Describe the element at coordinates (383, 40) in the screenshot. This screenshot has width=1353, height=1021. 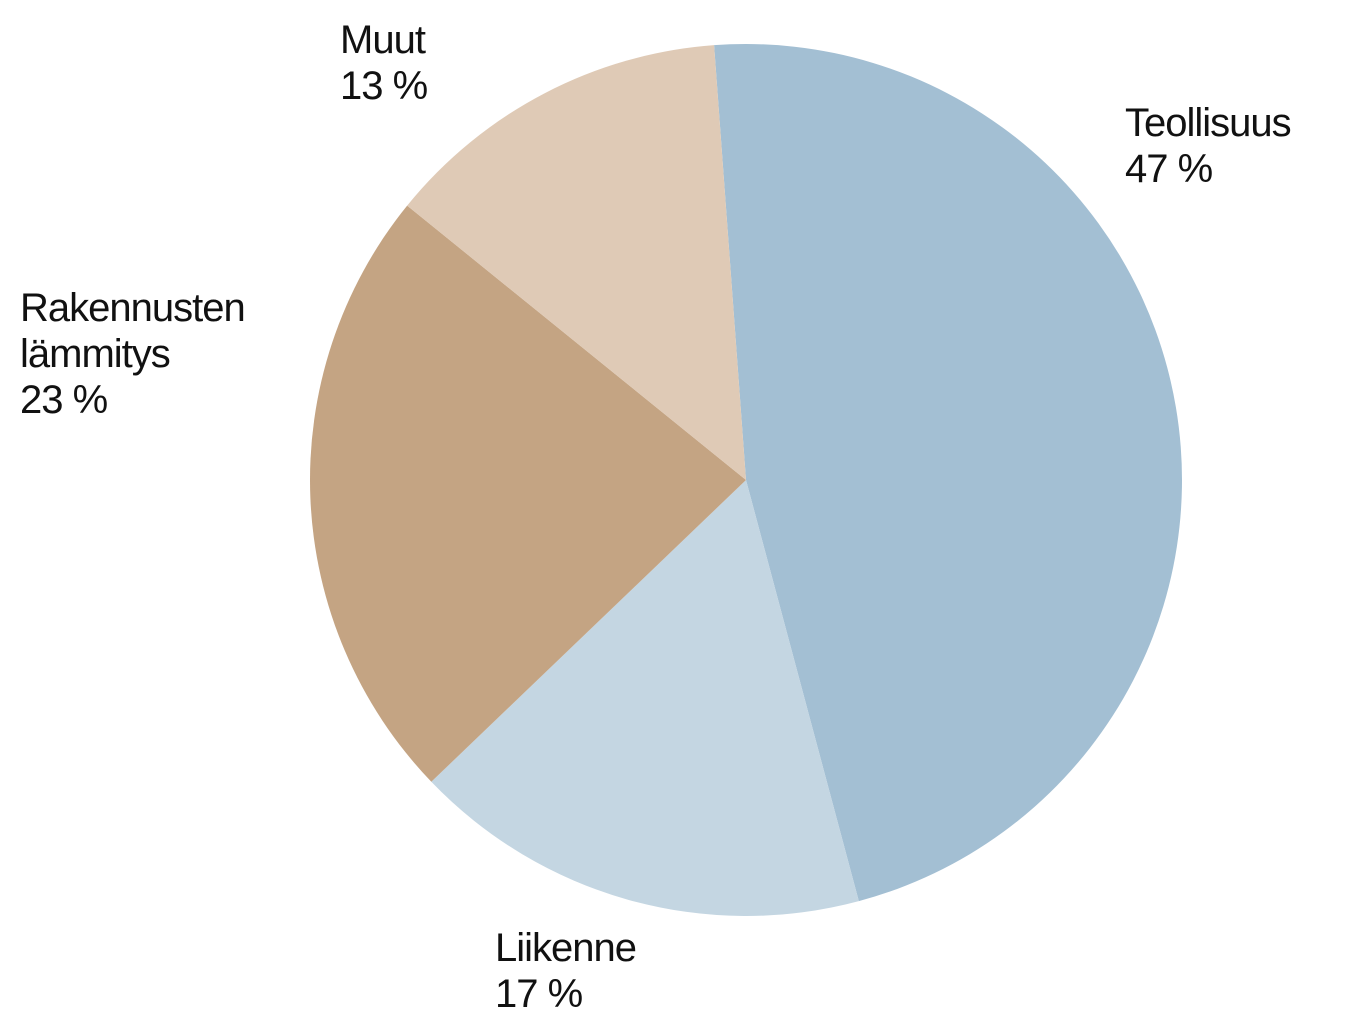
I see `category-label: Muut` at that location.